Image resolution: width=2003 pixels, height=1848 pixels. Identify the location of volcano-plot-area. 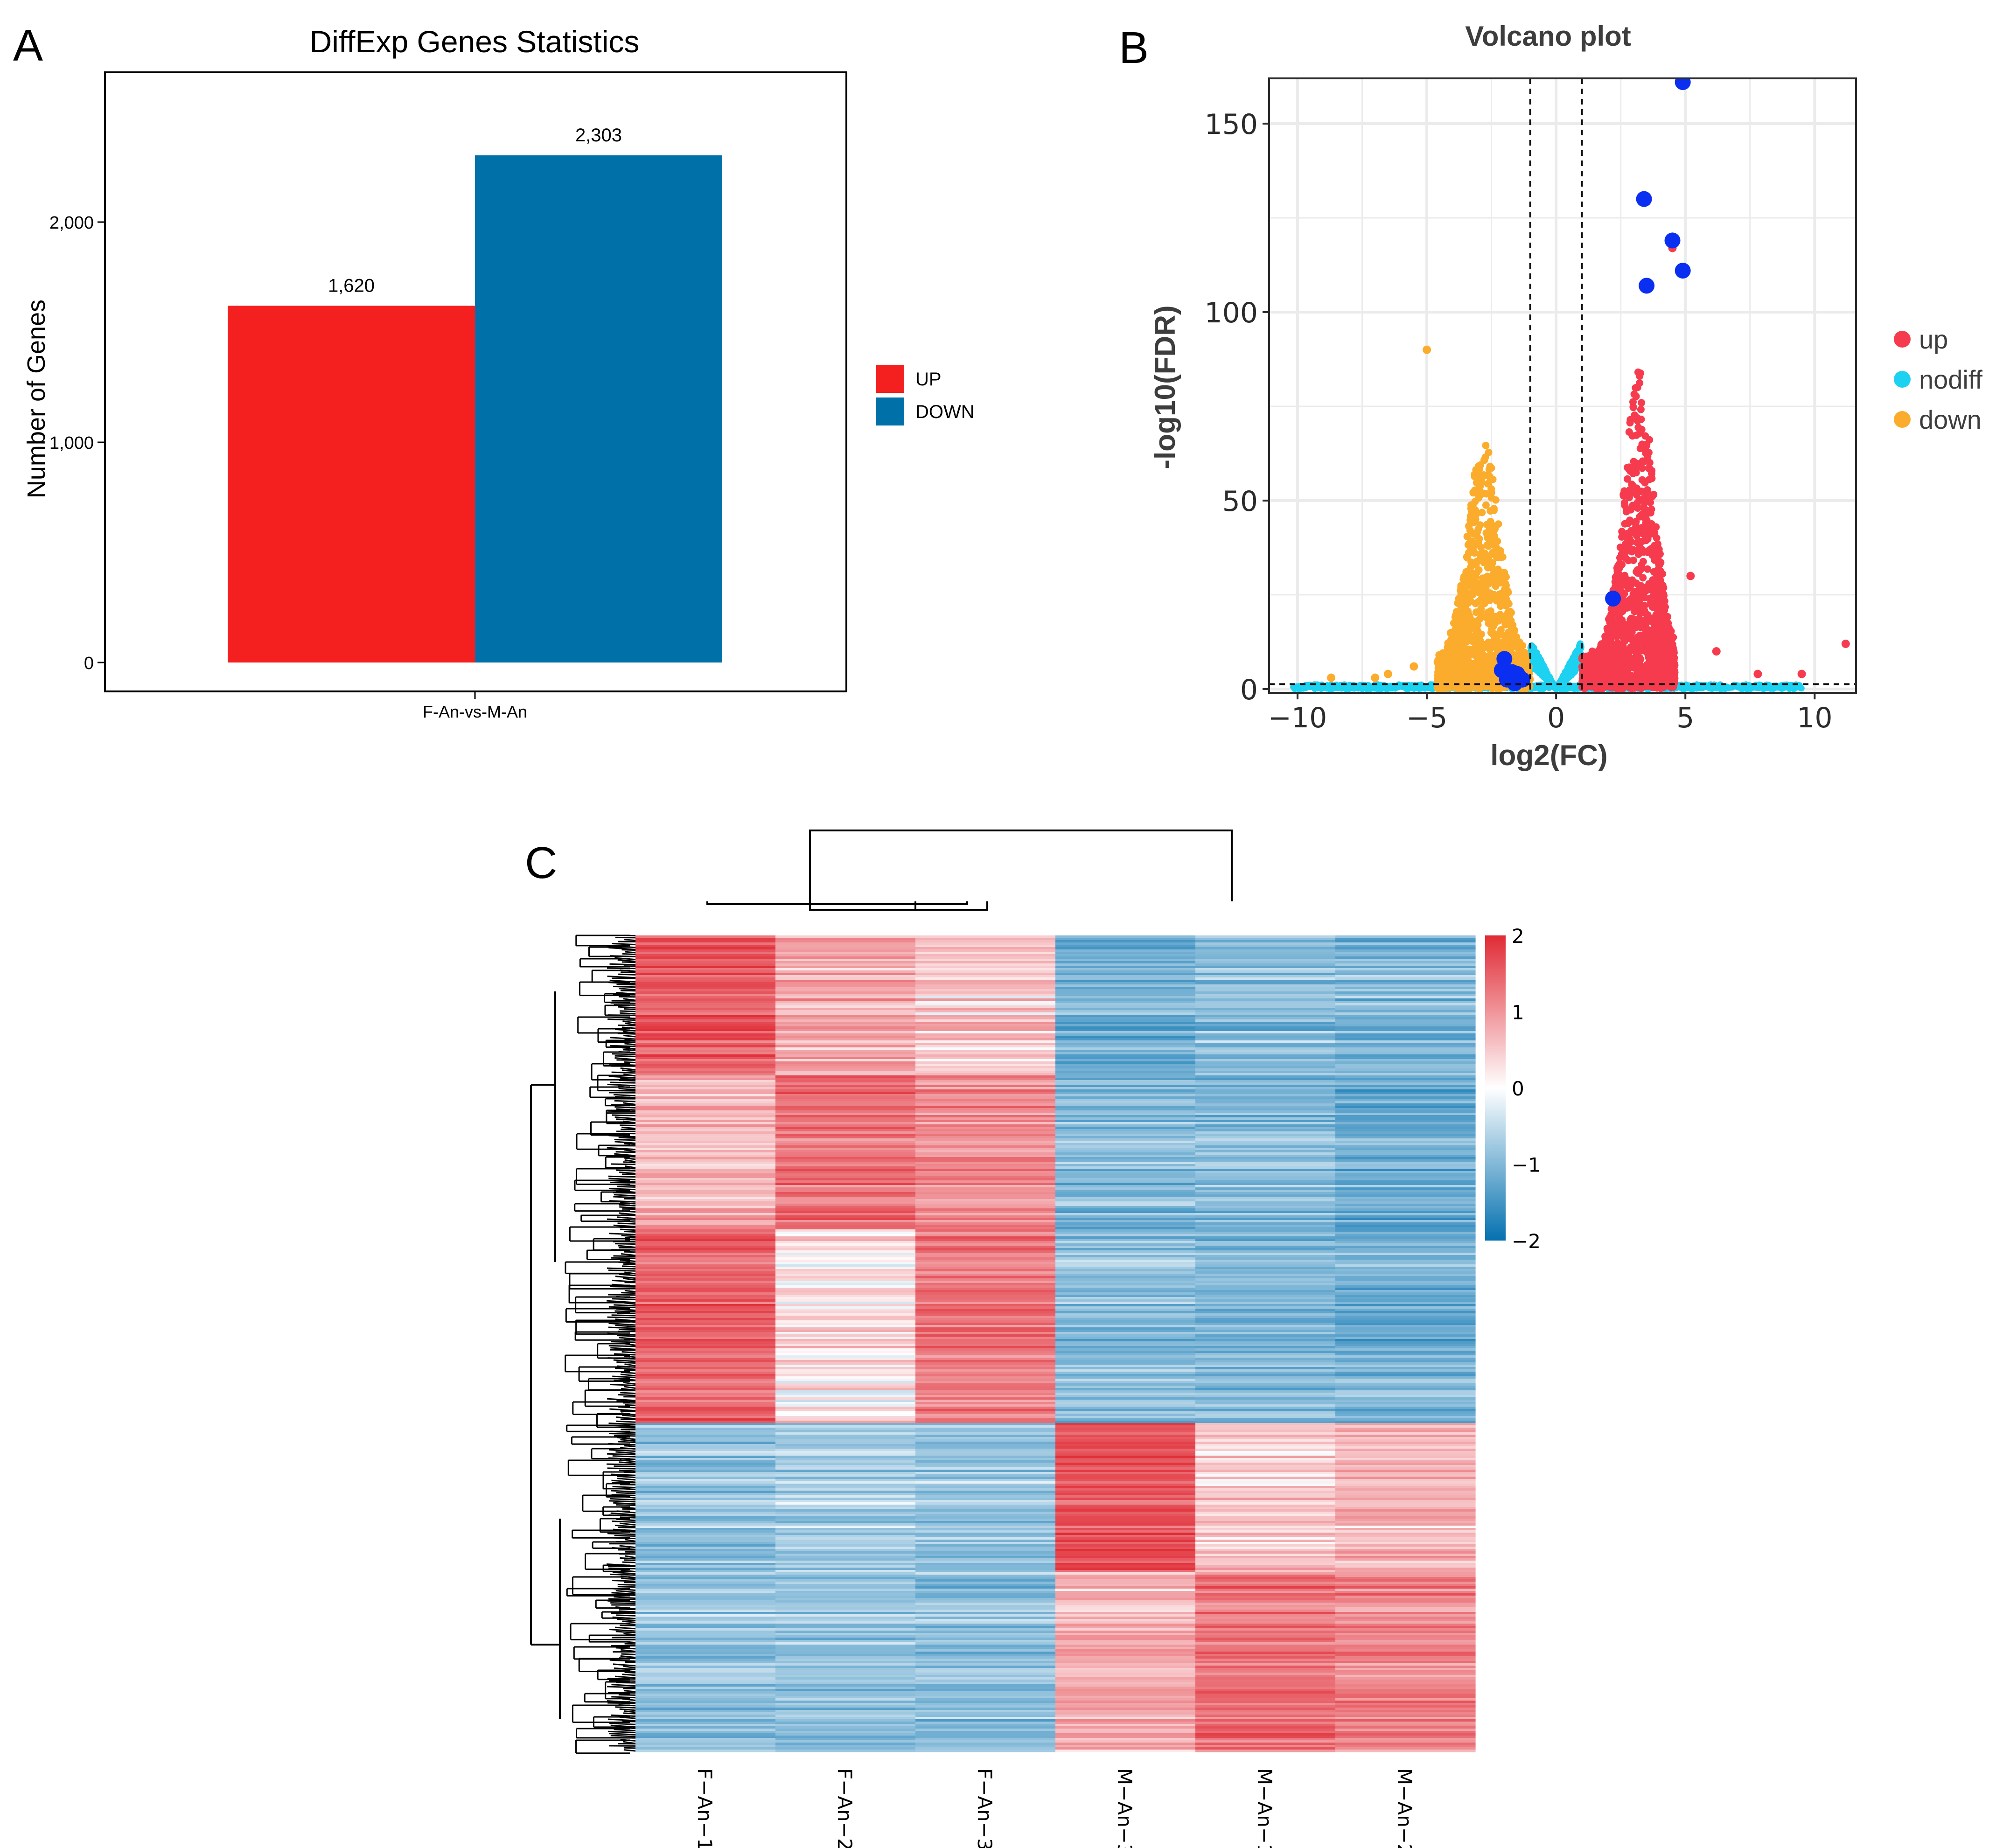
(1562, 385).